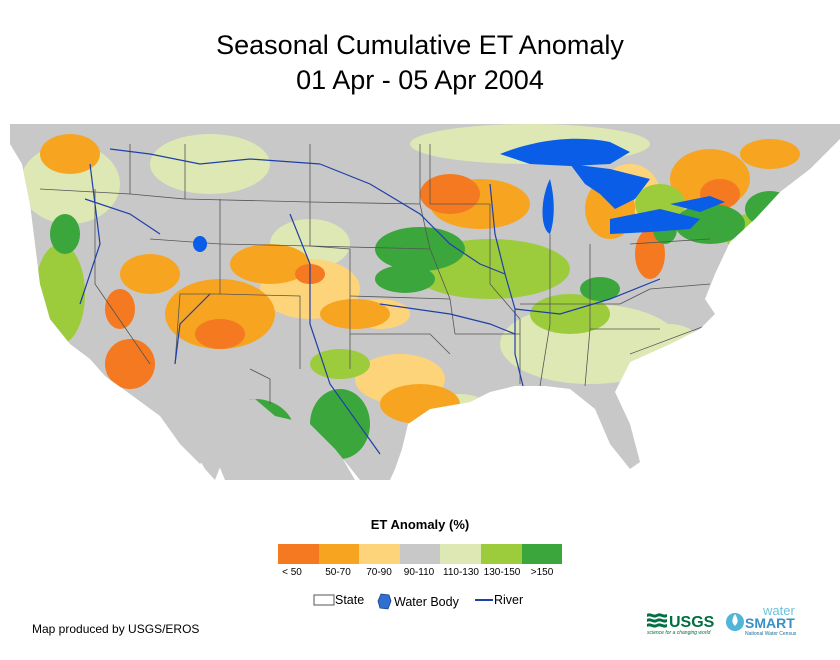 This screenshot has height=660, width=840. What do you see at coordinates (379, 572) in the screenshot?
I see `legend-label: 70-90` at bounding box center [379, 572].